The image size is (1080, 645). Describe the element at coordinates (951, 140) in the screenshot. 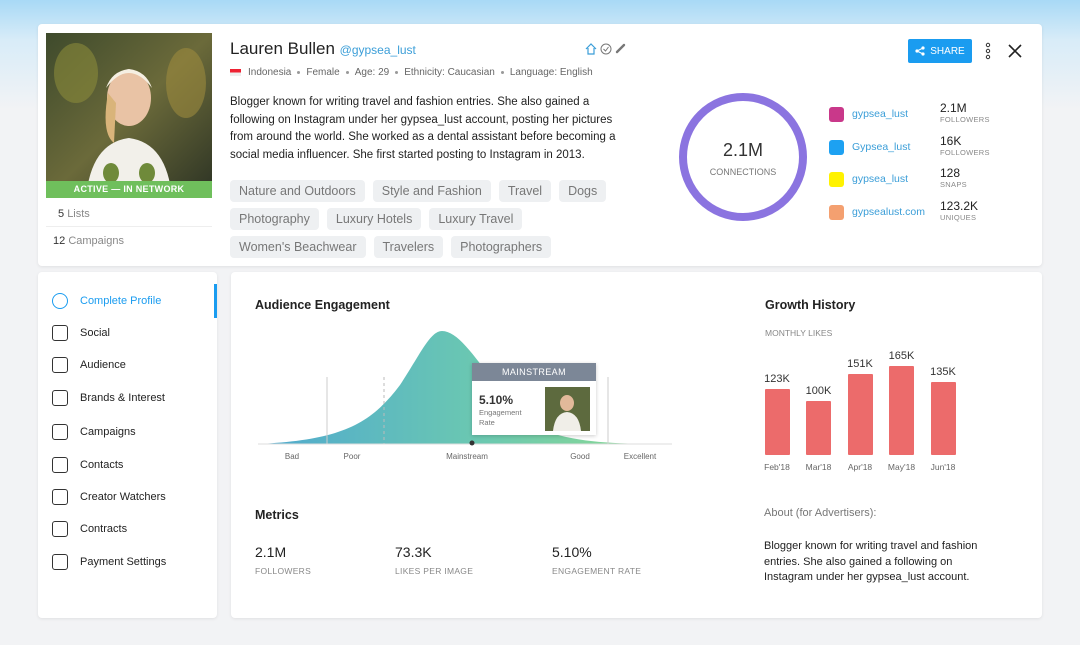

I see `social-stat: 16K` at that location.